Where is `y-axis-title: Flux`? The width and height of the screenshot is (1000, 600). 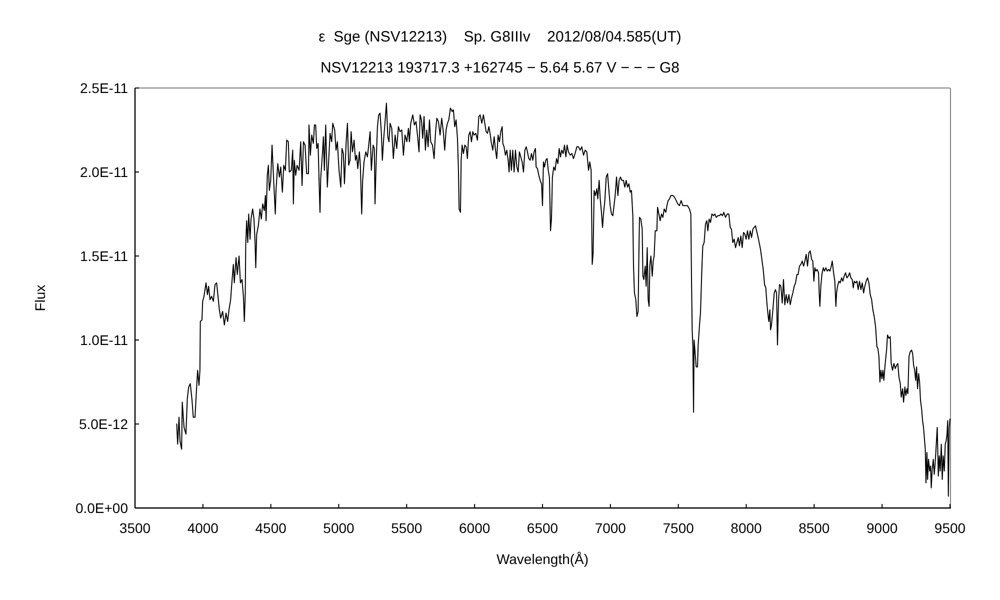
y-axis-title: Flux is located at coordinates (40, 298).